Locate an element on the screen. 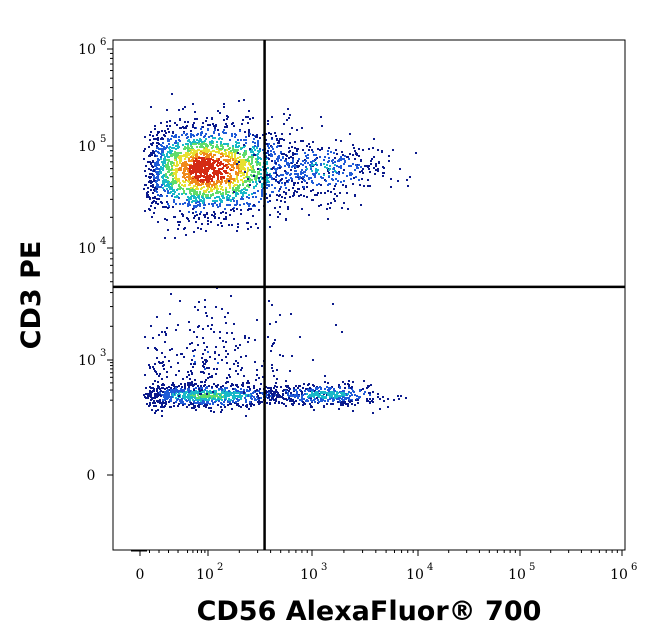 Image resolution: width=646 pixels, height=641 pixels. x-tick-label: 10 is located at coordinates (205, 575).